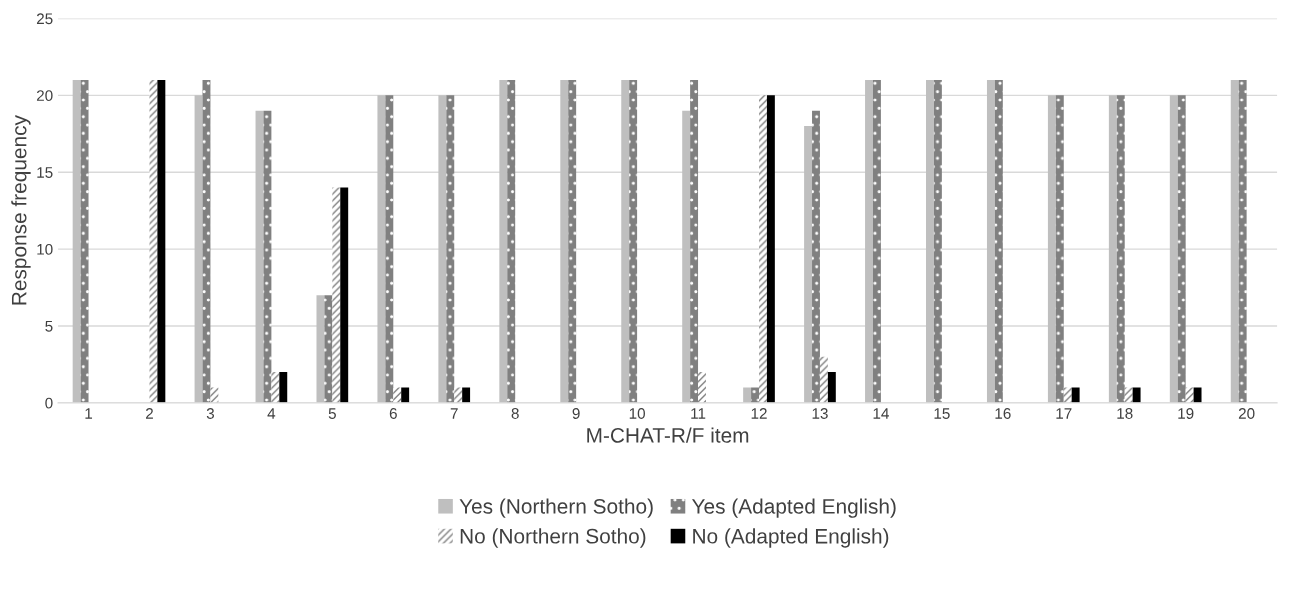 Image resolution: width=1290 pixels, height=615 pixels. What do you see at coordinates (149, 413) in the screenshot?
I see `x-tick-label: 2` at bounding box center [149, 413].